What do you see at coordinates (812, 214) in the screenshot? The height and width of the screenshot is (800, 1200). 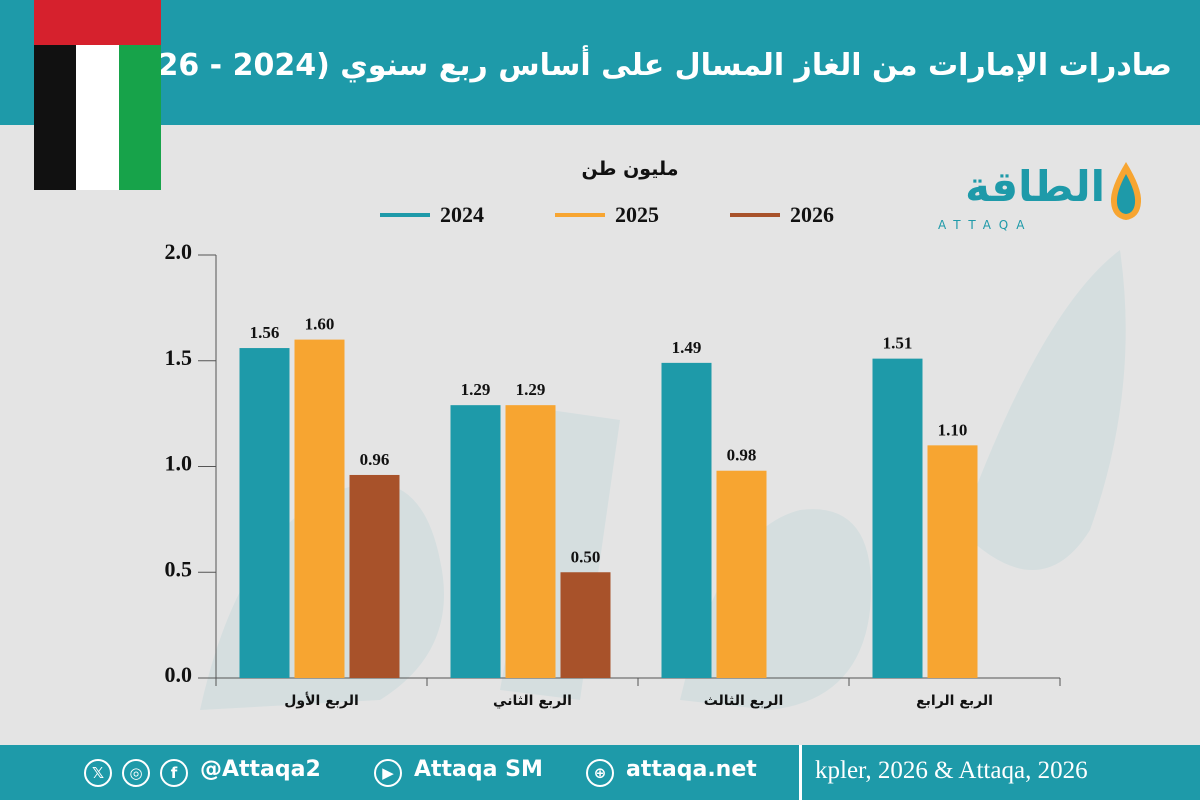 I see `legend-label-2026: 2026` at bounding box center [812, 214].